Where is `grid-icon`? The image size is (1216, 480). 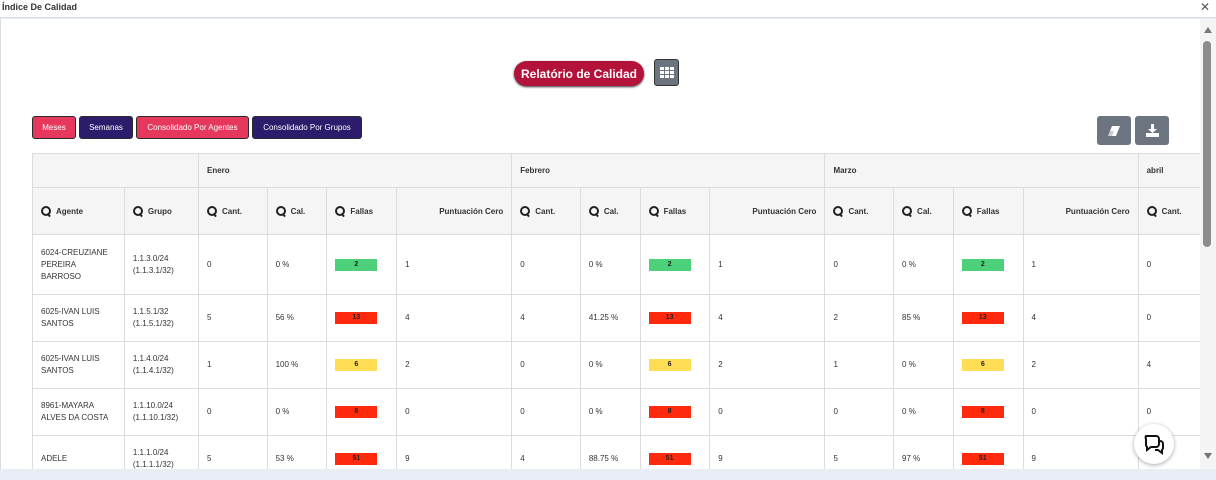
grid-icon is located at coordinates (666, 72).